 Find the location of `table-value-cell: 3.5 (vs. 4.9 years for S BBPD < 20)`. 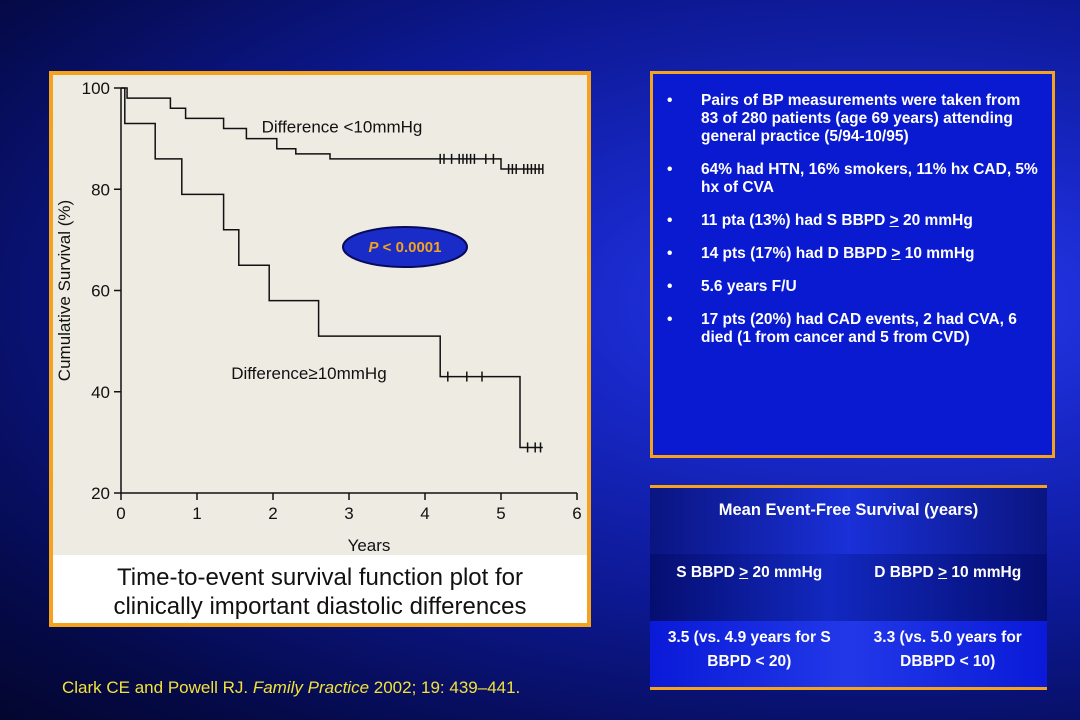

table-value-cell: 3.5 (vs. 4.9 years for S BBPD < 20) is located at coordinates (749, 649).